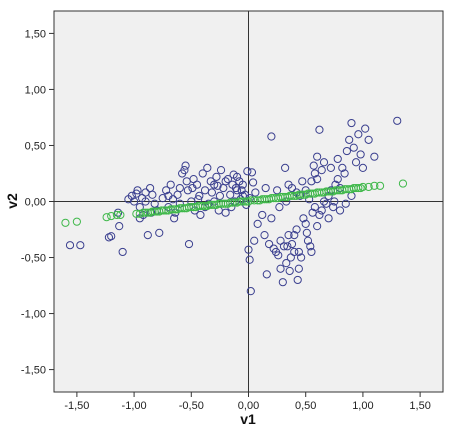 The width and height of the screenshot is (453, 433). I want to click on y-tick-label: 0,00, so click(35, 203).